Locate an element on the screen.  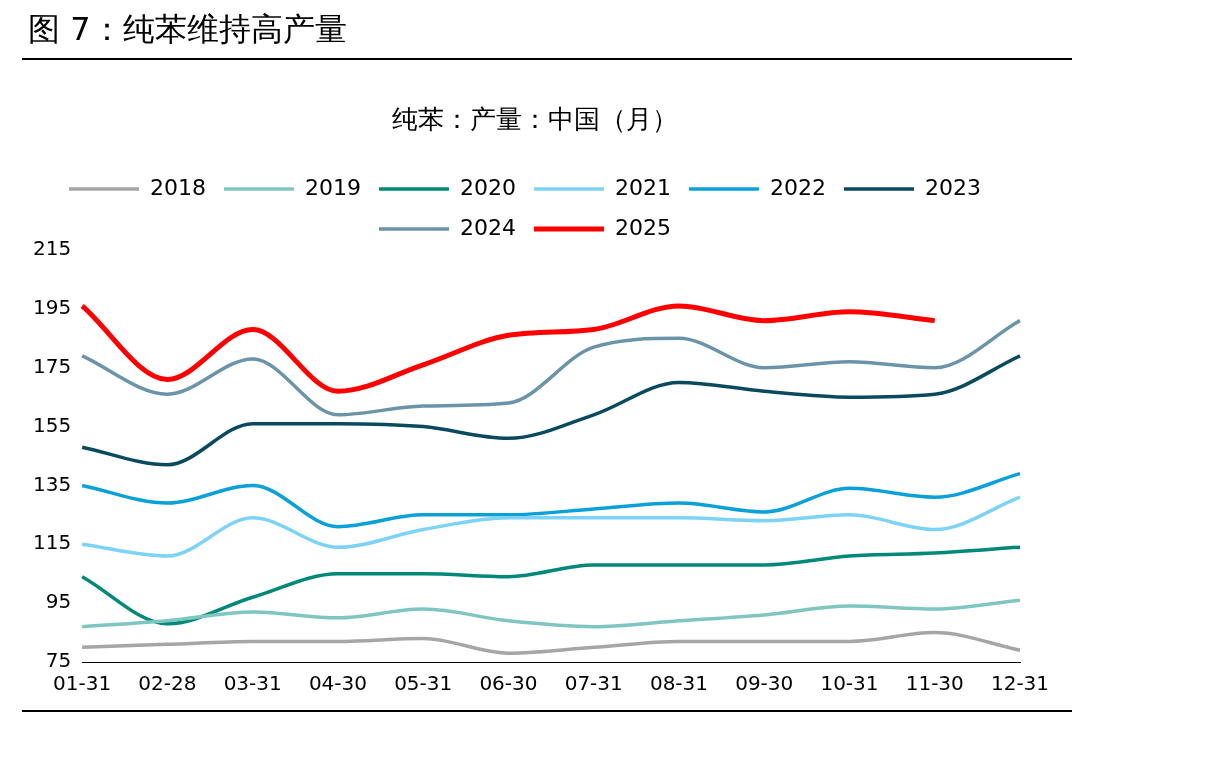
x-tick-label: 07-31 is located at coordinates (593, 683).